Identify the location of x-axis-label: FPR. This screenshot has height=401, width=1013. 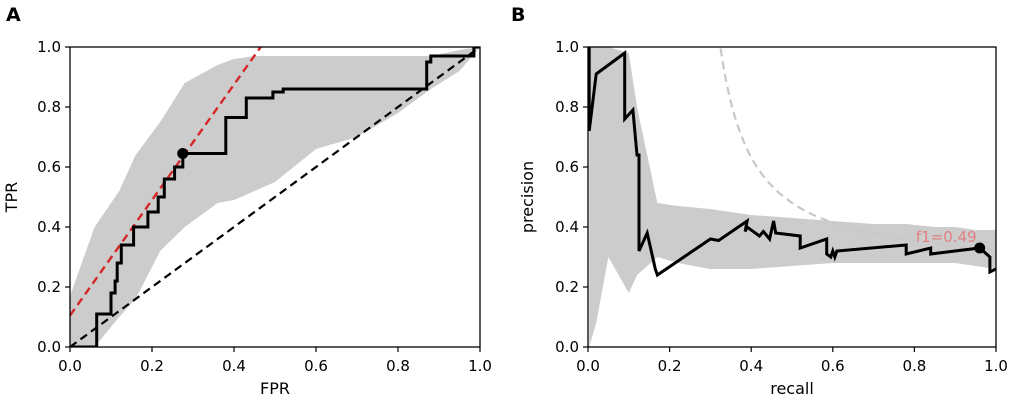
(275, 388).